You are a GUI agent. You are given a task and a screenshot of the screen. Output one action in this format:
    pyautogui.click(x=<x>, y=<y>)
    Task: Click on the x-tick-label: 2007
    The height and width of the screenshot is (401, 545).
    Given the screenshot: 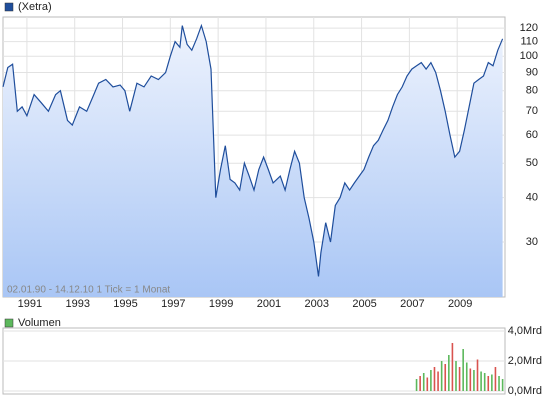 What is the action you would take?
    pyautogui.click(x=412, y=304)
    